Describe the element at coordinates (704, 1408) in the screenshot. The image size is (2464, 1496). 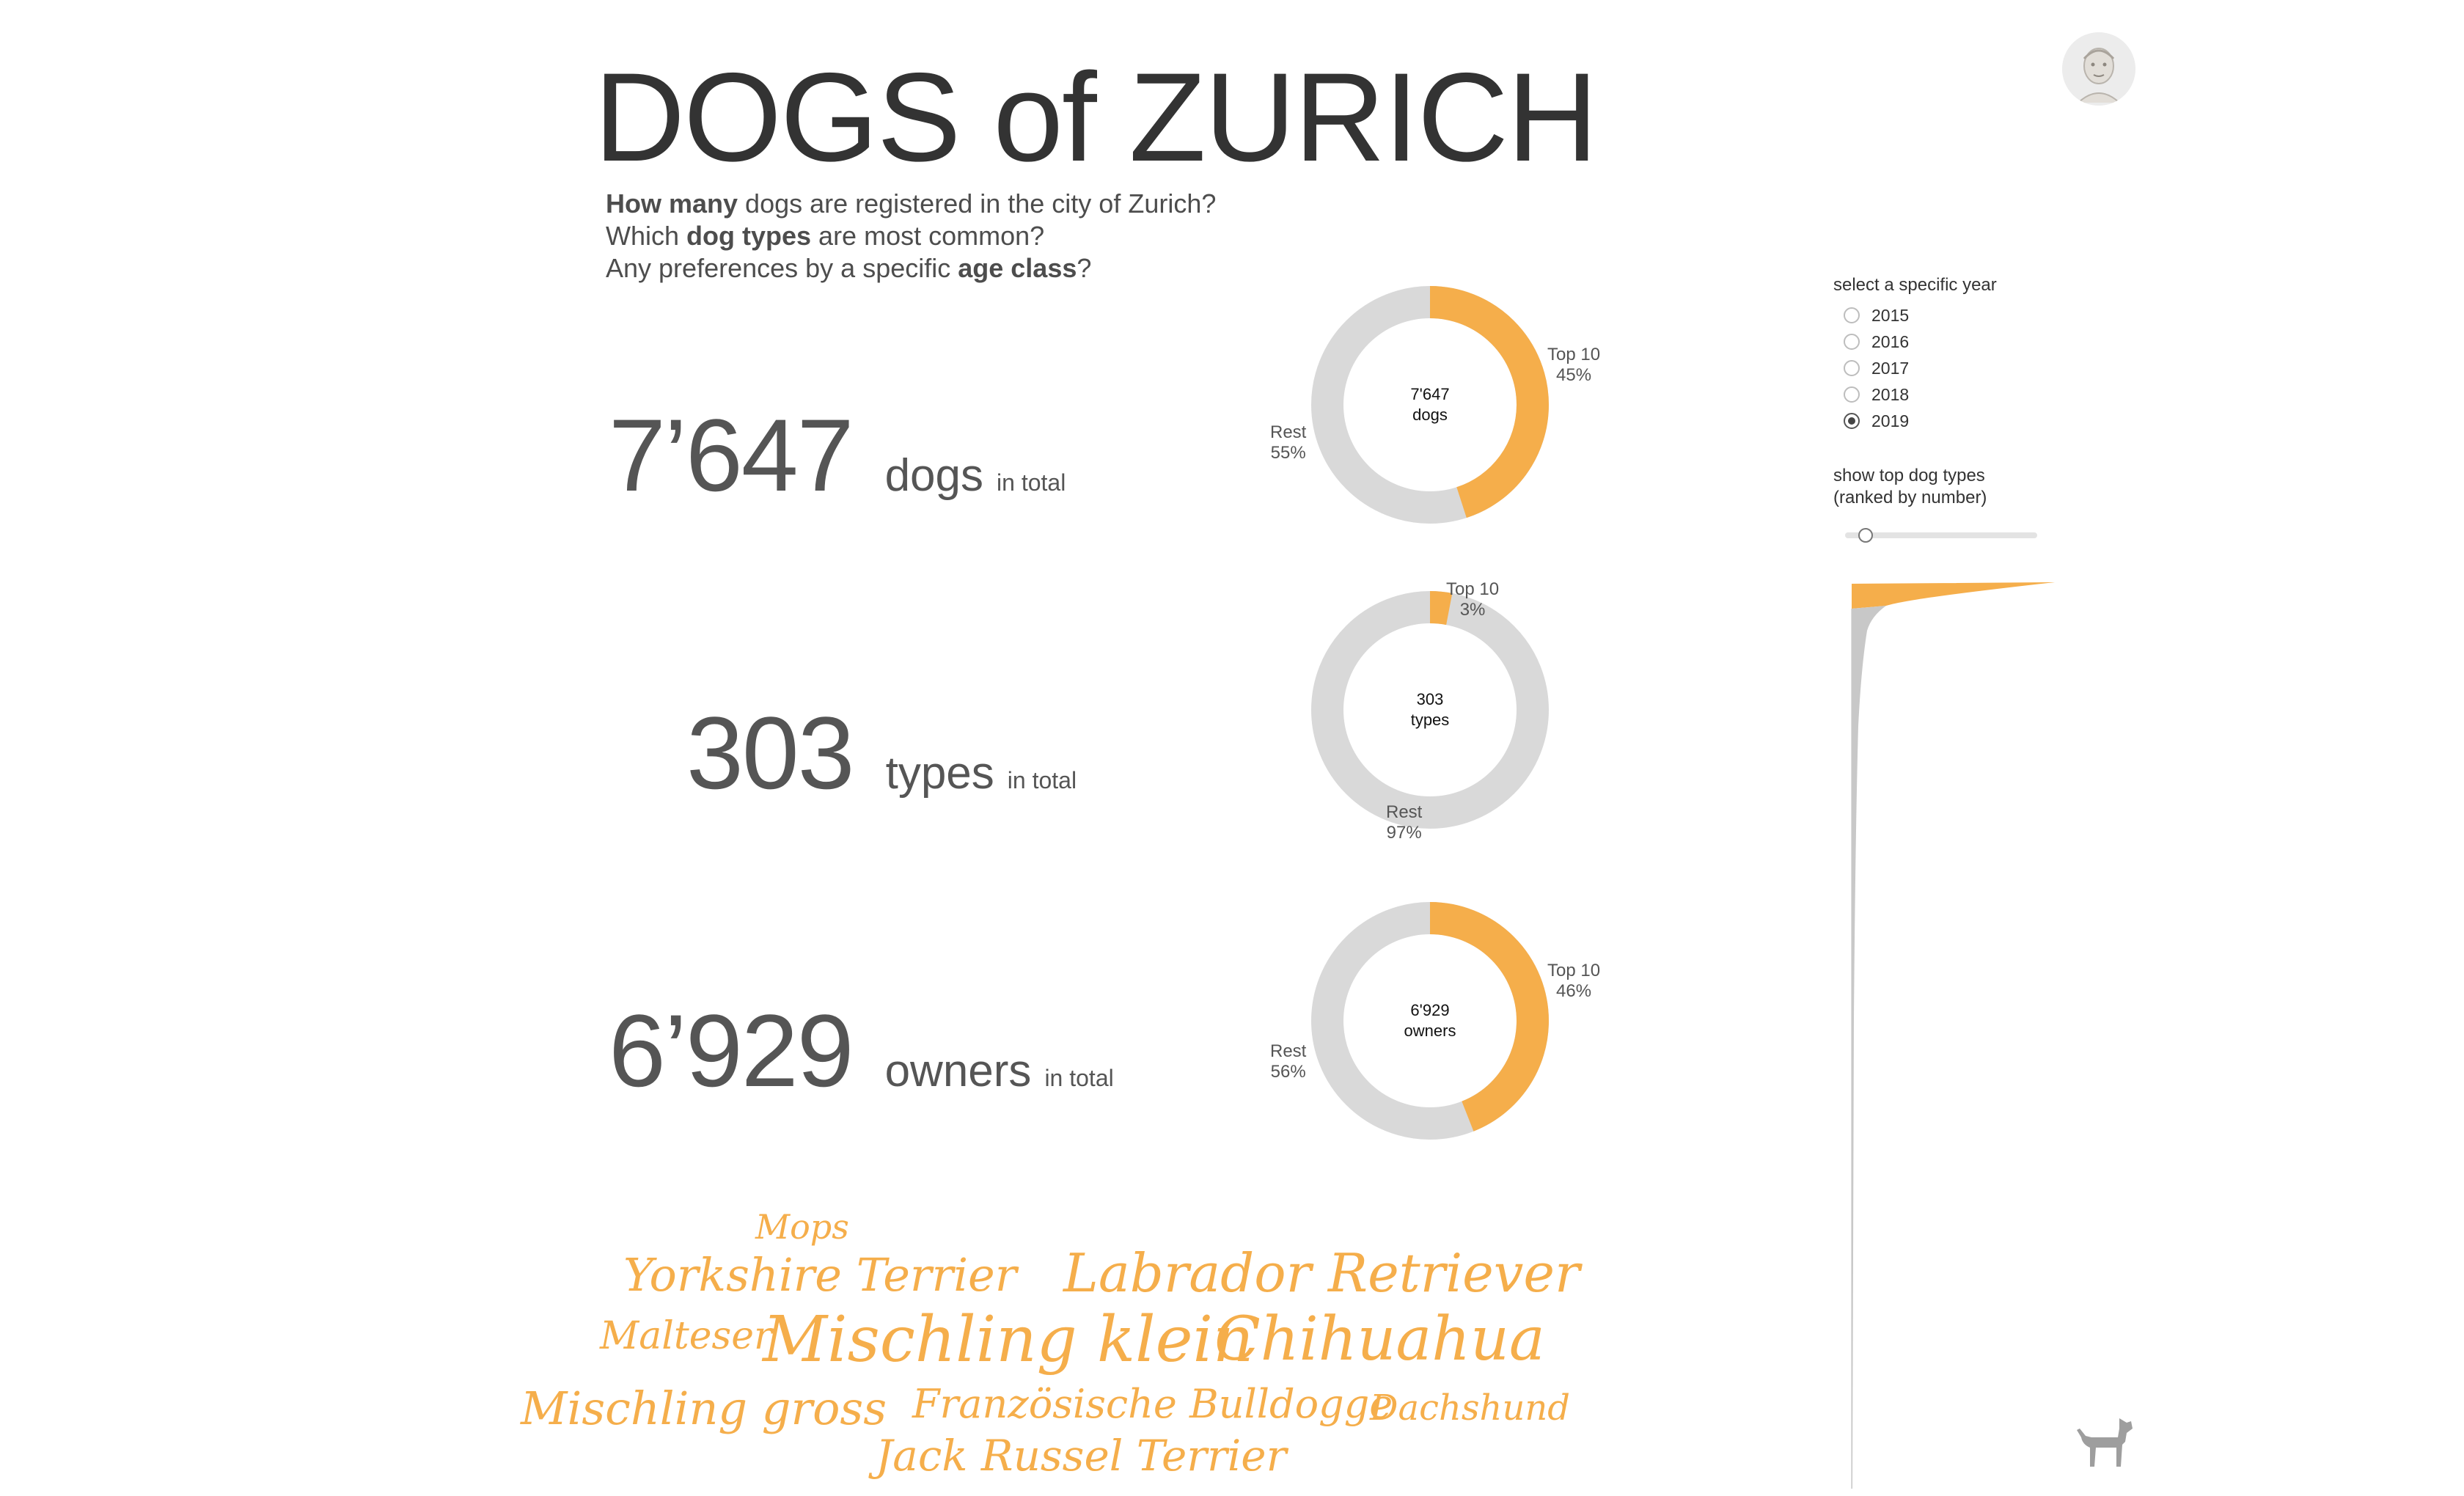
I see `cloud-word: Mischling gross` at that location.